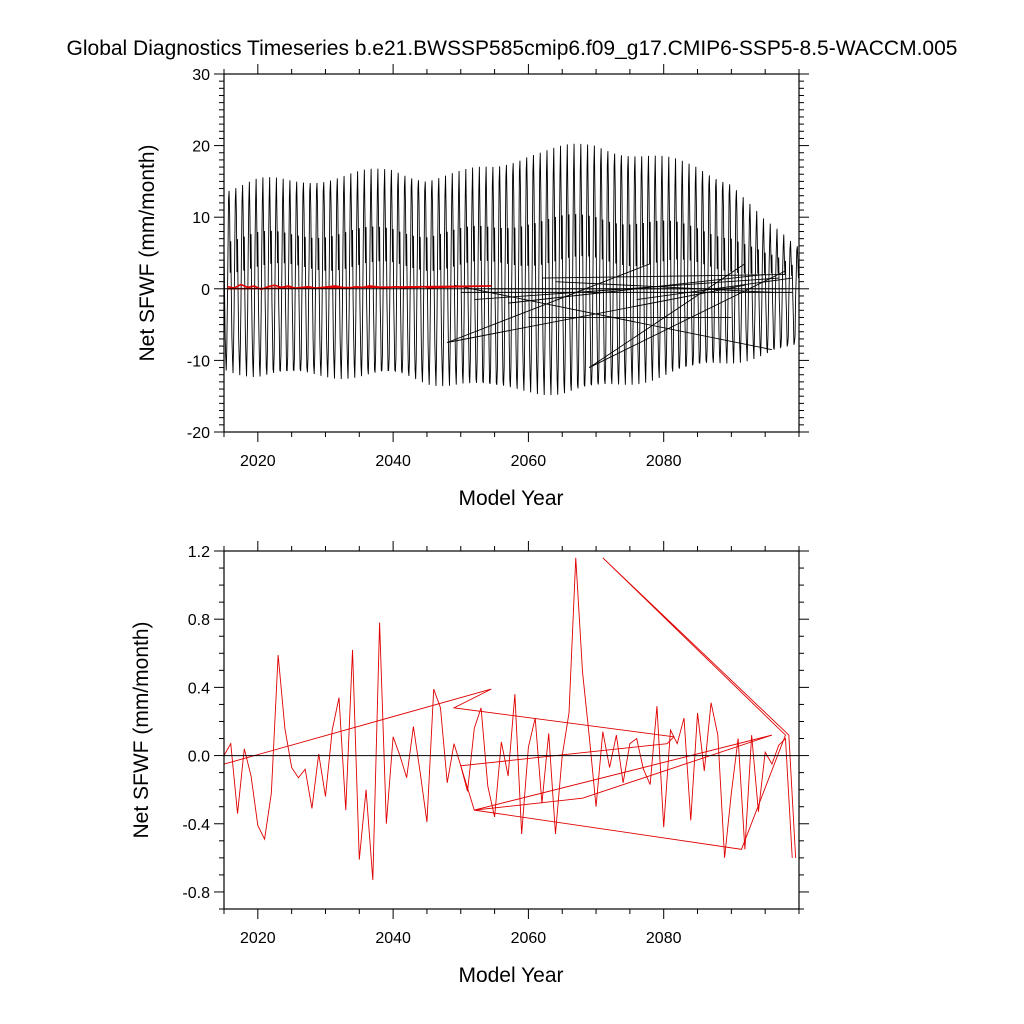 This screenshot has width=1024, height=1024. Describe the element at coordinates (510, 498) in the screenshot. I see `top-x-axis-title: Model Year` at that location.